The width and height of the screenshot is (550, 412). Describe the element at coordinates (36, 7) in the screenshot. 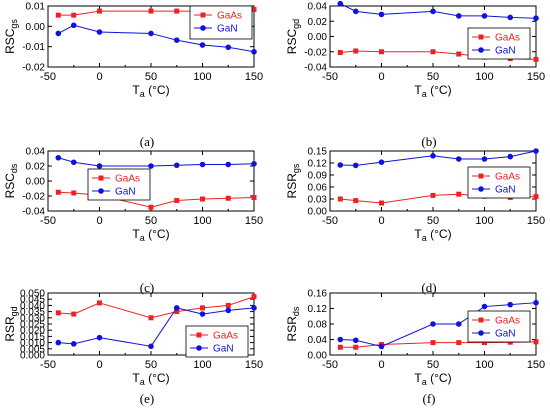

I see `y-tick-label: 0.01` at that location.